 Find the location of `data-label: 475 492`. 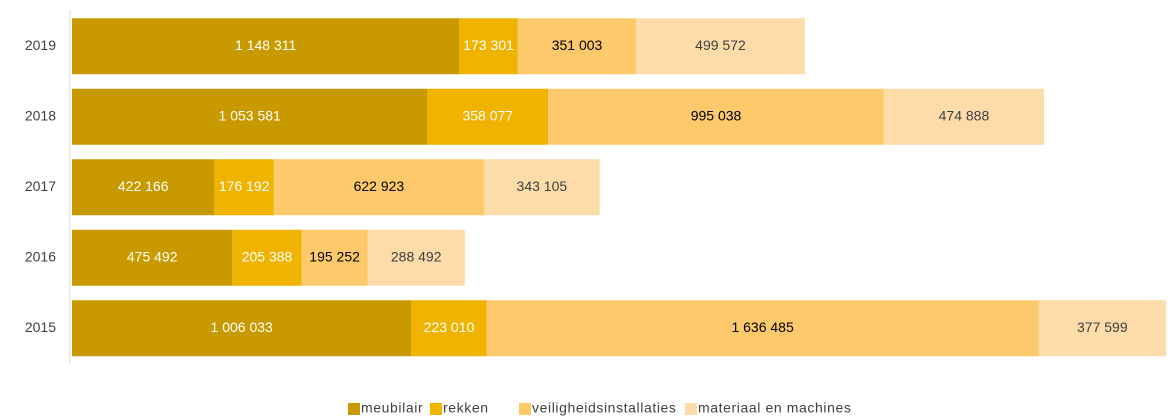

data-label: 475 492 is located at coordinates (152, 256).